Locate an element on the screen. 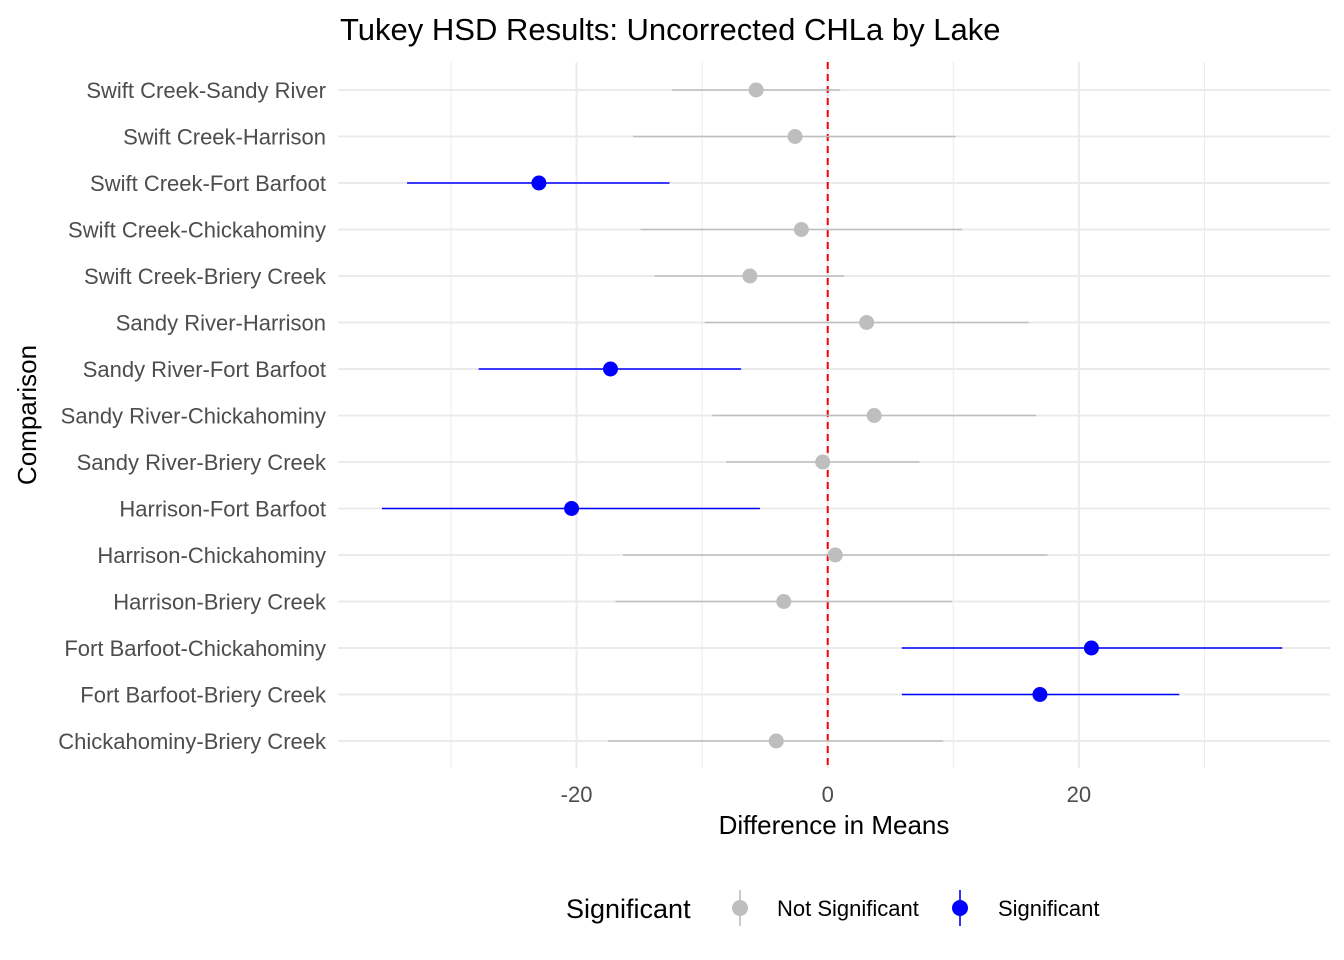 This screenshot has height=960, width=1344. y-tick-label: Sandy River-Briery Creek is located at coordinates (202, 462).